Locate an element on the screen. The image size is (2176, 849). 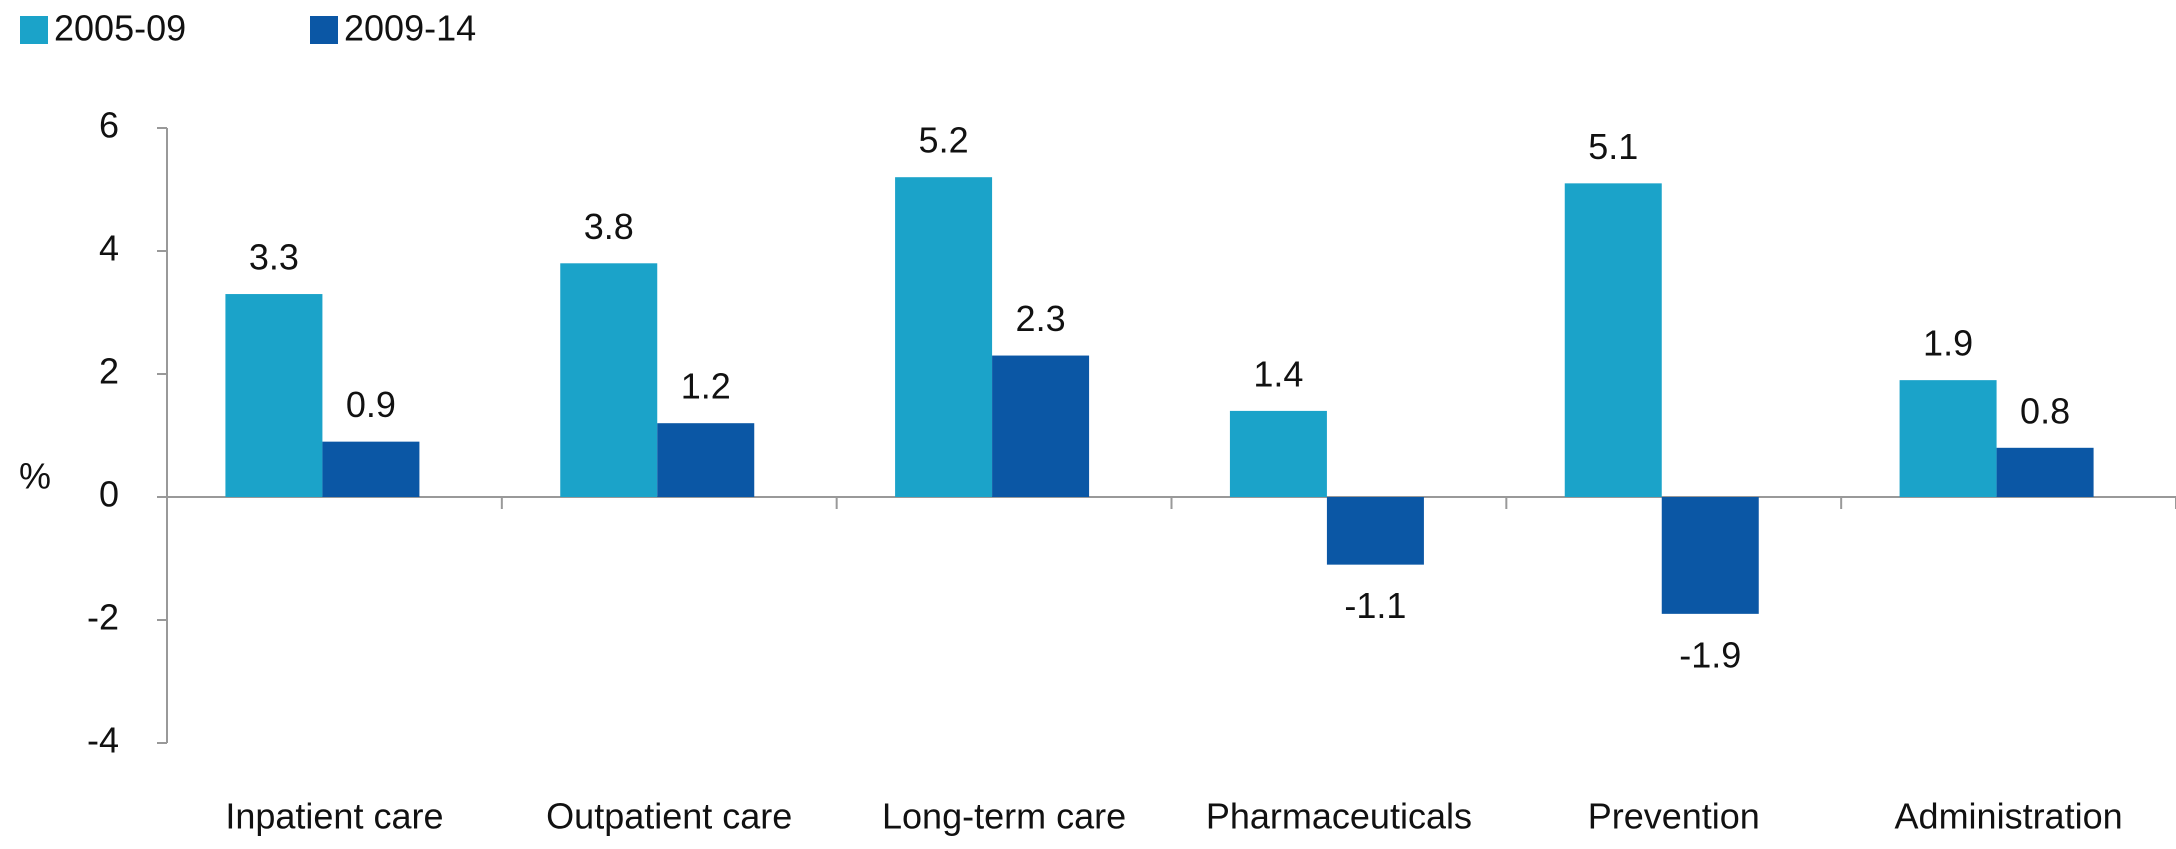
y-tick-label: 2 is located at coordinates (109, 371).